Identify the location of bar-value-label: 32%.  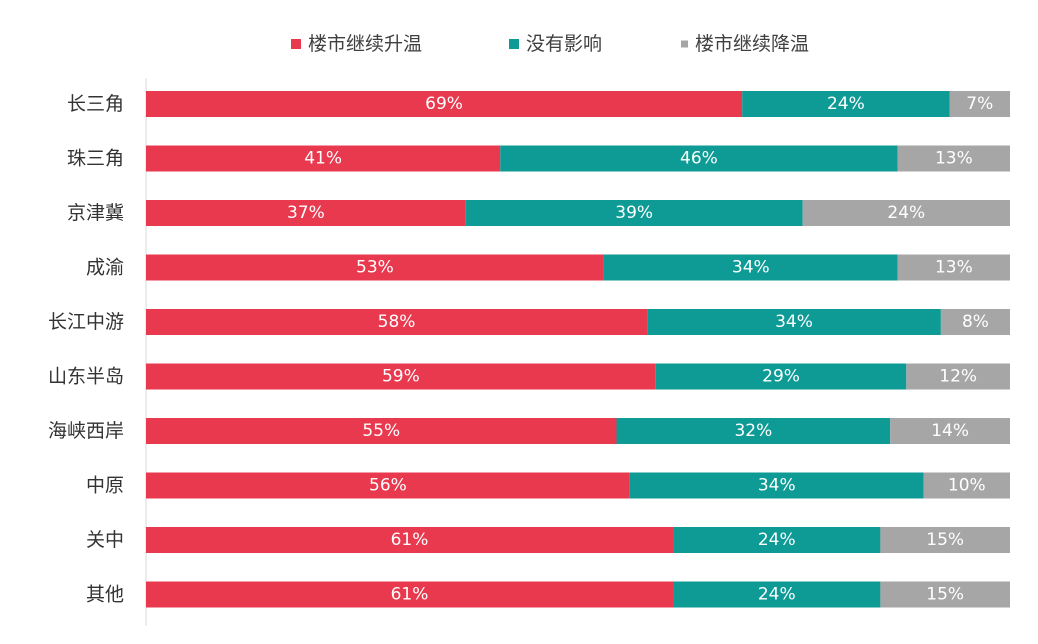
(753, 431).